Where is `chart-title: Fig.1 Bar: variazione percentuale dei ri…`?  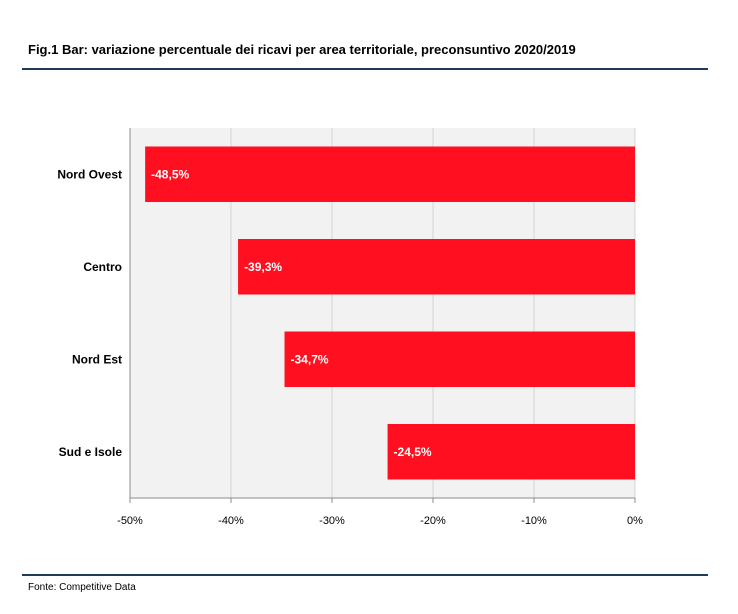 chart-title: Fig.1 Bar: variazione percentuale dei ri… is located at coordinates (302, 49).